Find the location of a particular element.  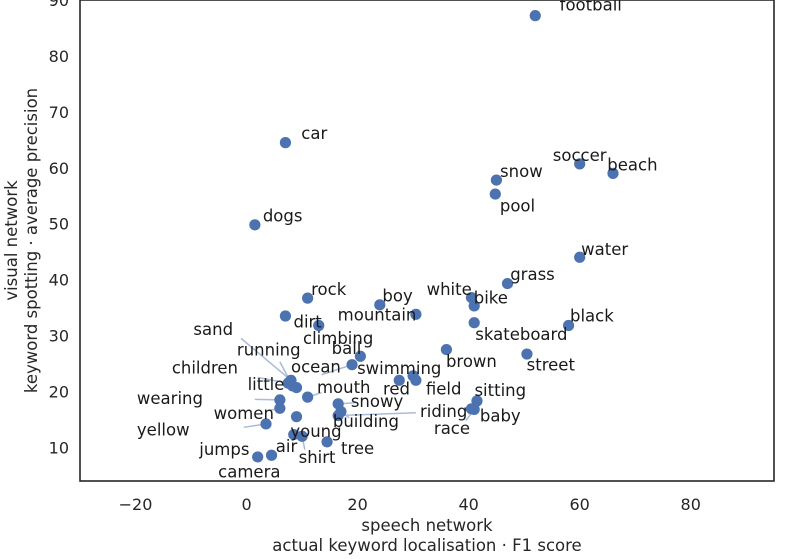

x-tick-label: 40 is located at coordinates (468, 504).